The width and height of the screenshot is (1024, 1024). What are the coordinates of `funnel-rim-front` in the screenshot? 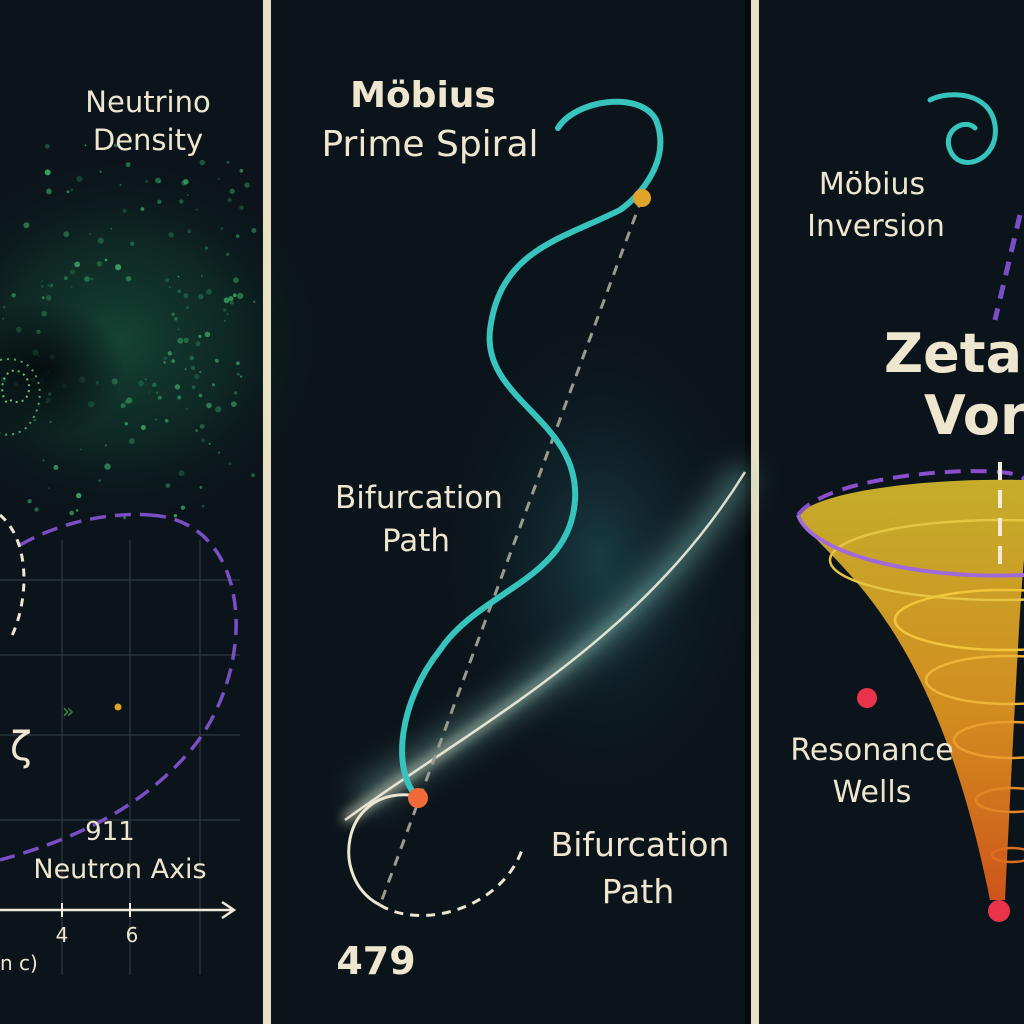 It's located at (910, 546).